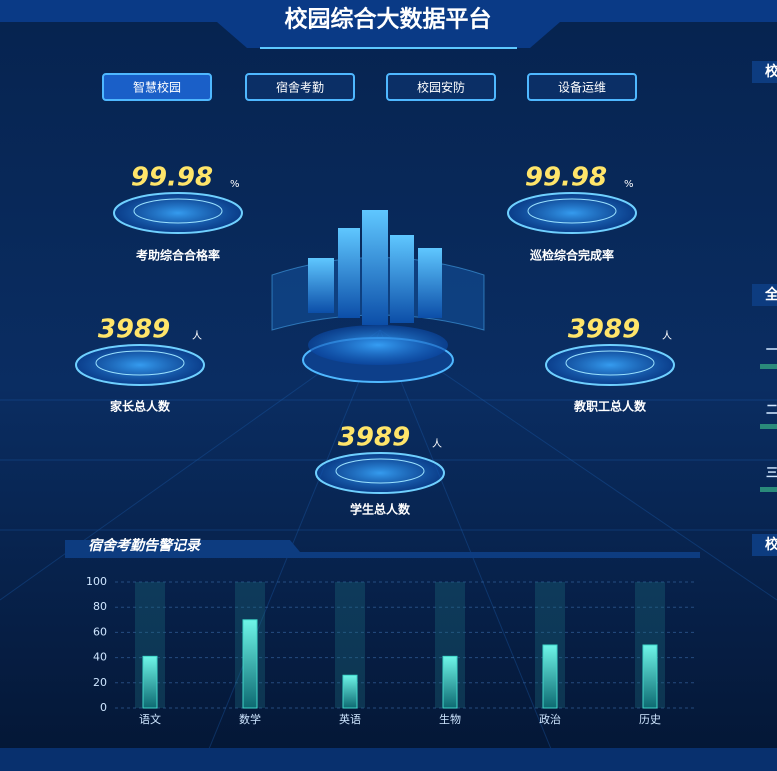 Image resolution: width=777 pixels, height=771 pixels. I want to click on header-bar, so click(388, 24).